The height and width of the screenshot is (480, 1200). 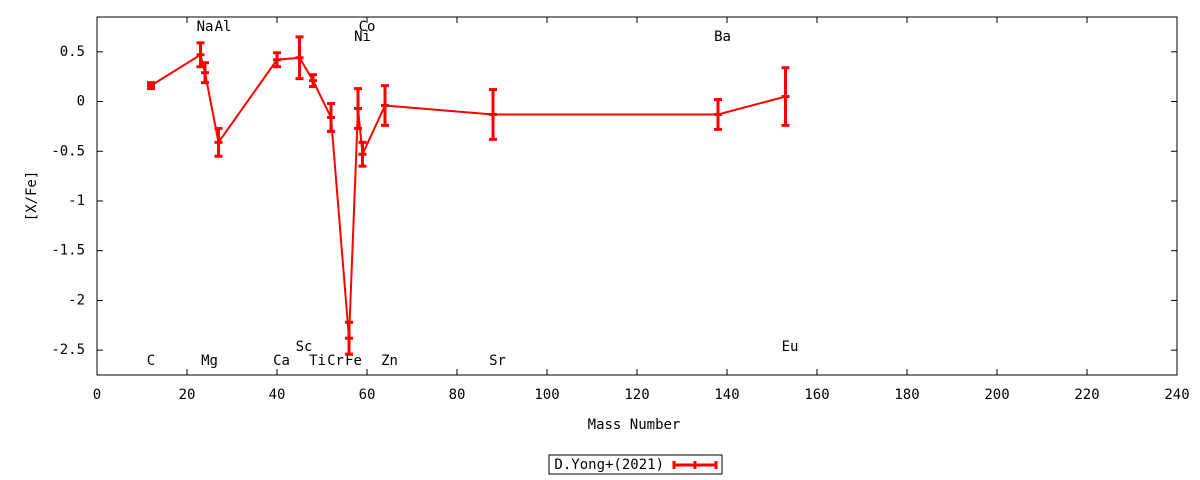 What do you see at coordinates (996, 395) in the screenshot?
I see `x-tick-label: 200` at bounding box center [996, 395].